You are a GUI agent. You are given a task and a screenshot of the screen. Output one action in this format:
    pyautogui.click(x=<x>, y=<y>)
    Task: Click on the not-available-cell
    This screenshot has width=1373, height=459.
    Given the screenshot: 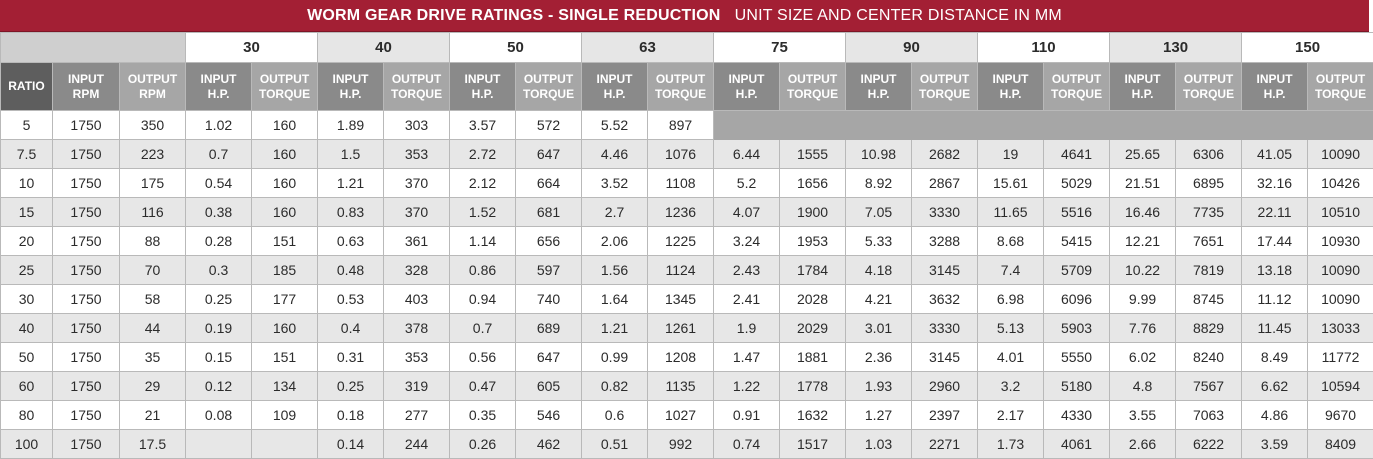 What is the action you would take?
    pyautogui.click(x=1043, y=125)
    